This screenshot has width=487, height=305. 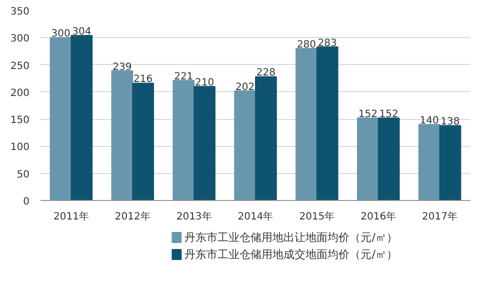 What do you see at coordinates (20, 120) in the screenshot?
I see `y-tick-label: 150` at bounding box center [20, 120].